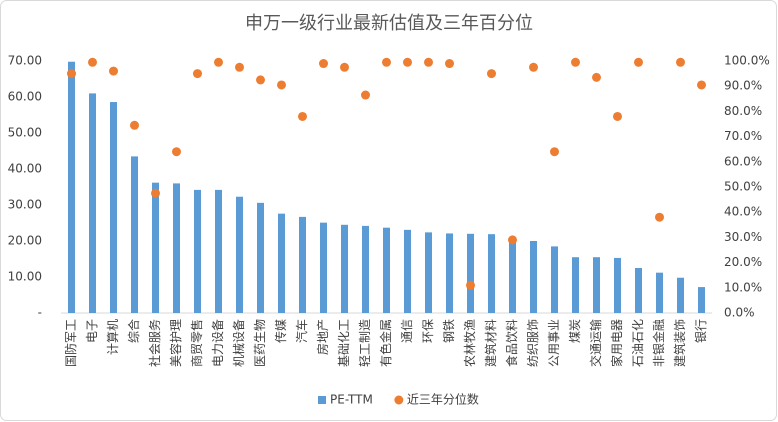 The image size is (778, 422). Describe the element at coordinates (154, 343) in the screenshot. I see `x-tick-label: 社会服务` at that location.